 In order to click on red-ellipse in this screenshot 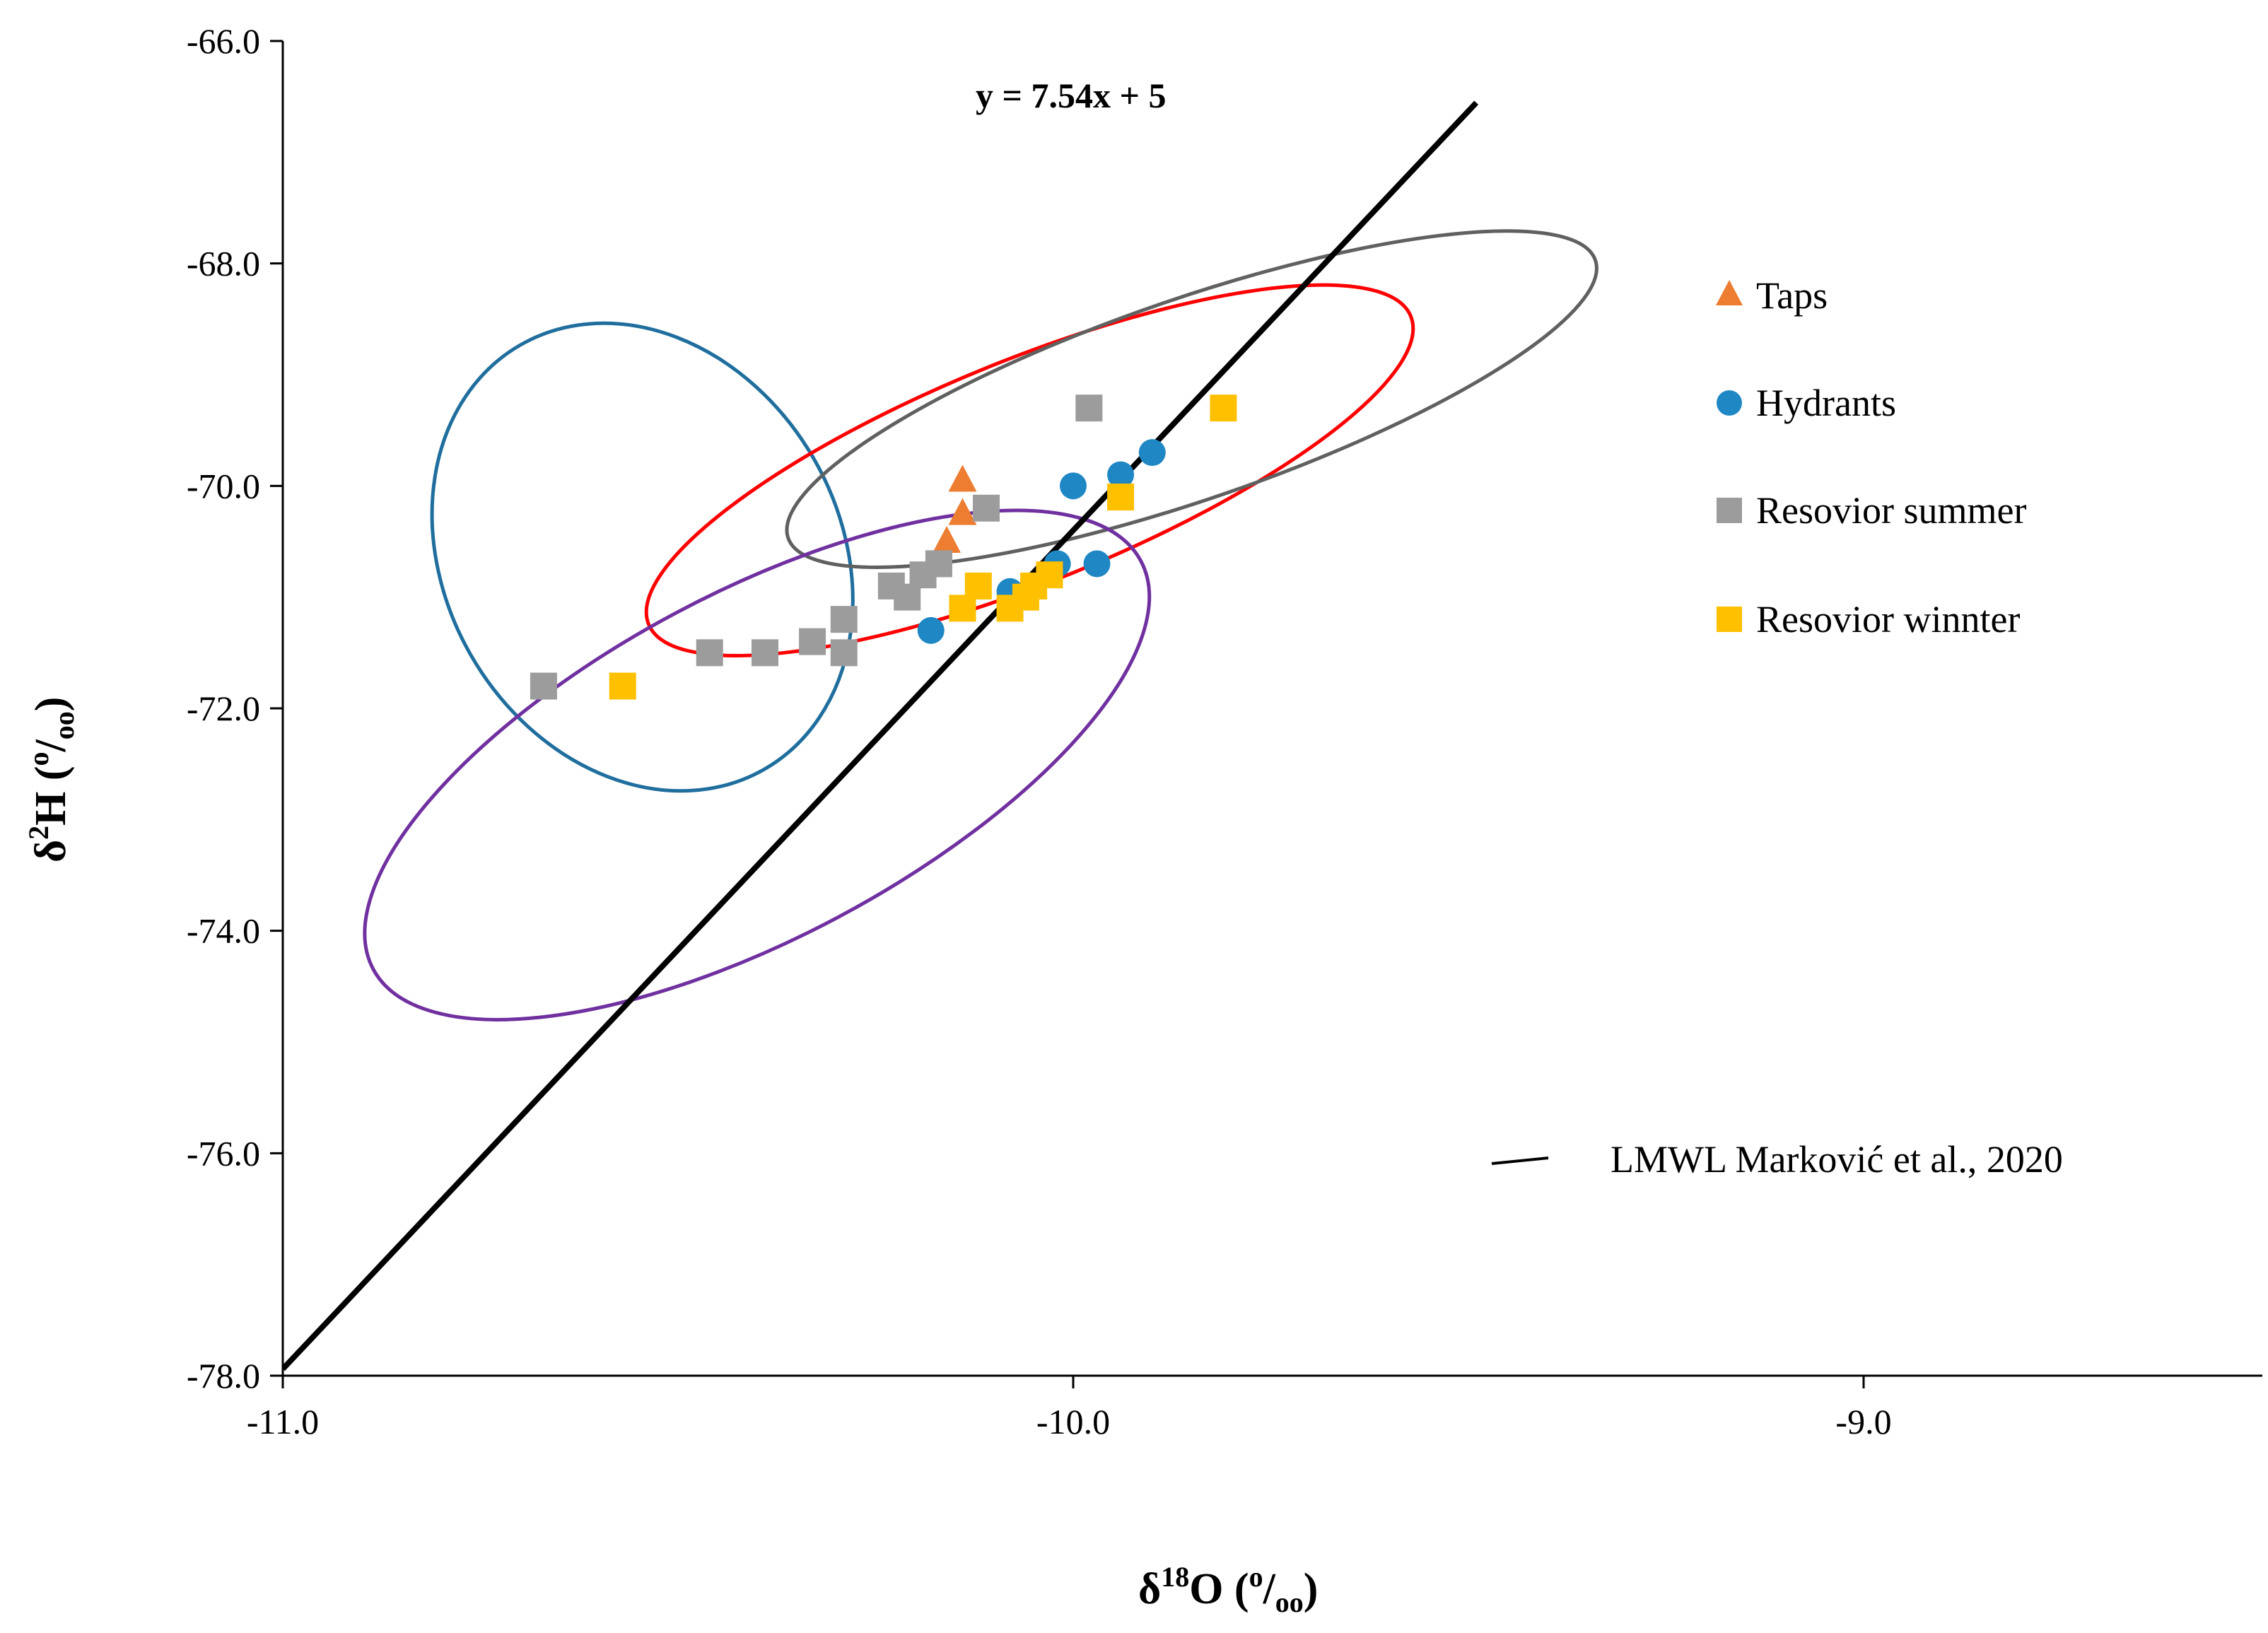, I will do `click(1029, 470)`.